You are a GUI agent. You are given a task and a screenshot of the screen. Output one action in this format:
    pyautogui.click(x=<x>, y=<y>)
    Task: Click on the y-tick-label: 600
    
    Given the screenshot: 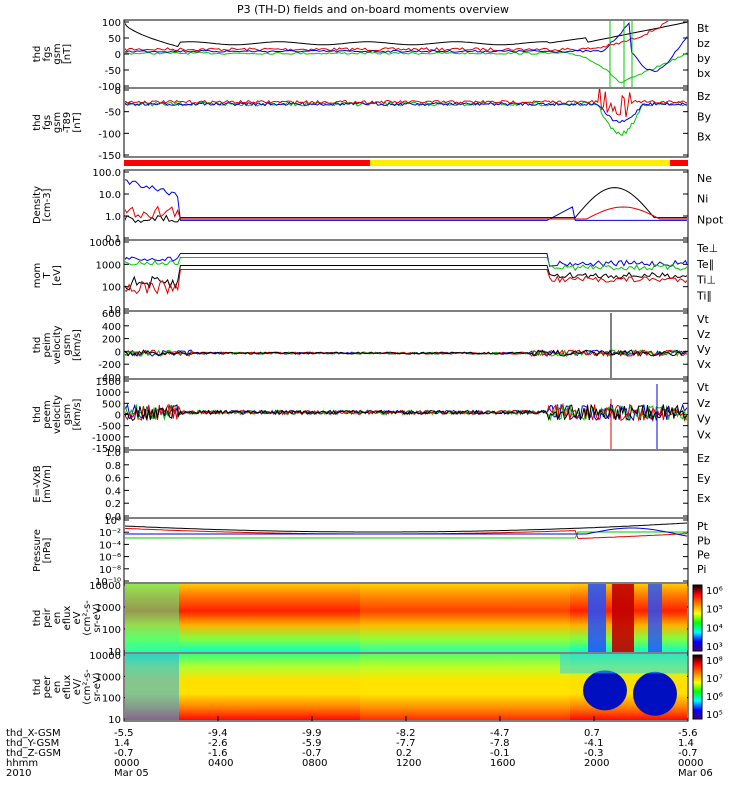 What is the action you would take?
    pyautogui.click(x=111, y=314)
    